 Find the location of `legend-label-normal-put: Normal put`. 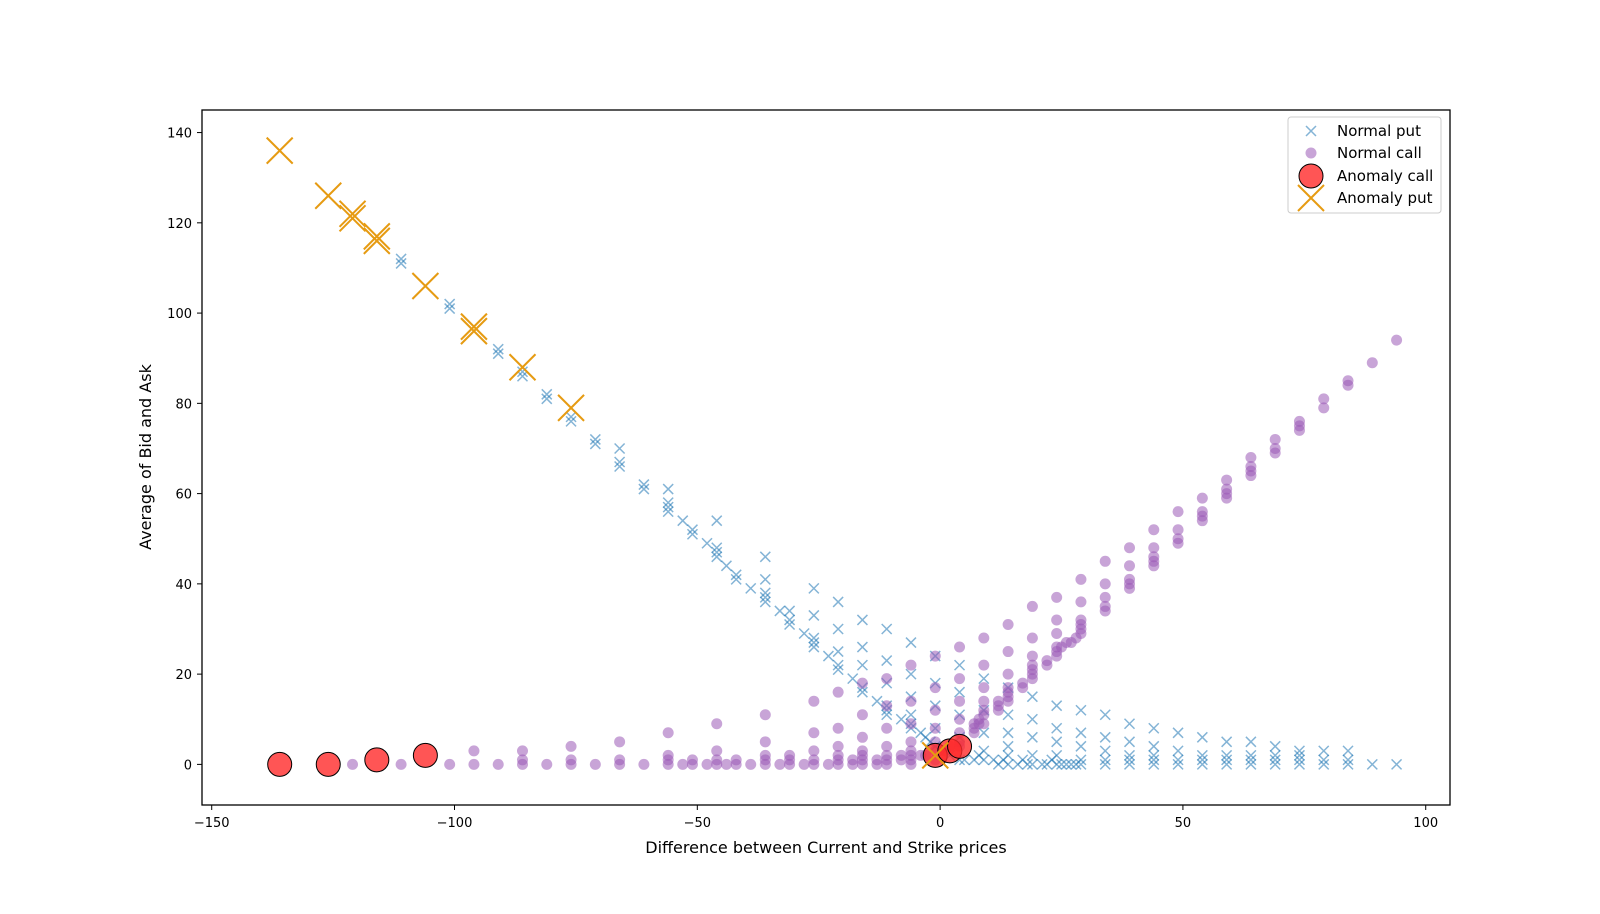

legend-label-normal-put: Normal put is located at coordinates (1379, 131).